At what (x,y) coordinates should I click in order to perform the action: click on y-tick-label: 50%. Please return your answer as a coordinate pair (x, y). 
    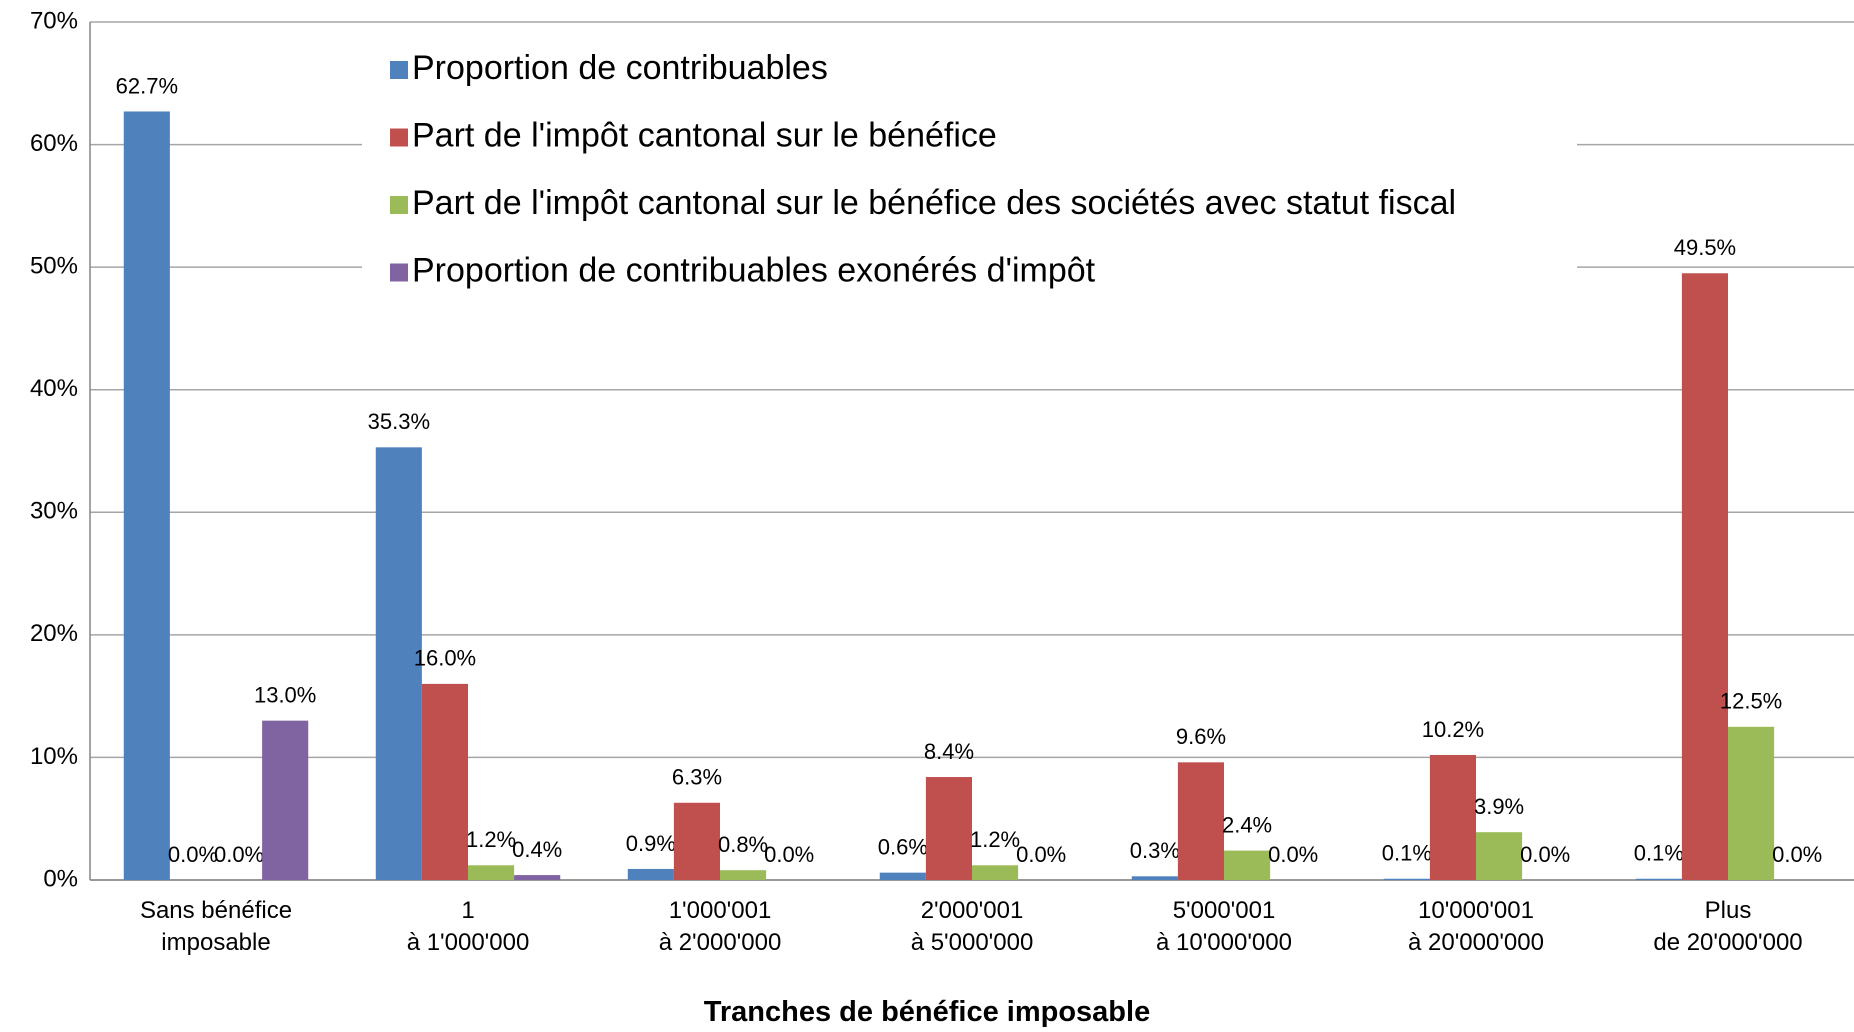
    Looking at the image, I should click on (54, 265).